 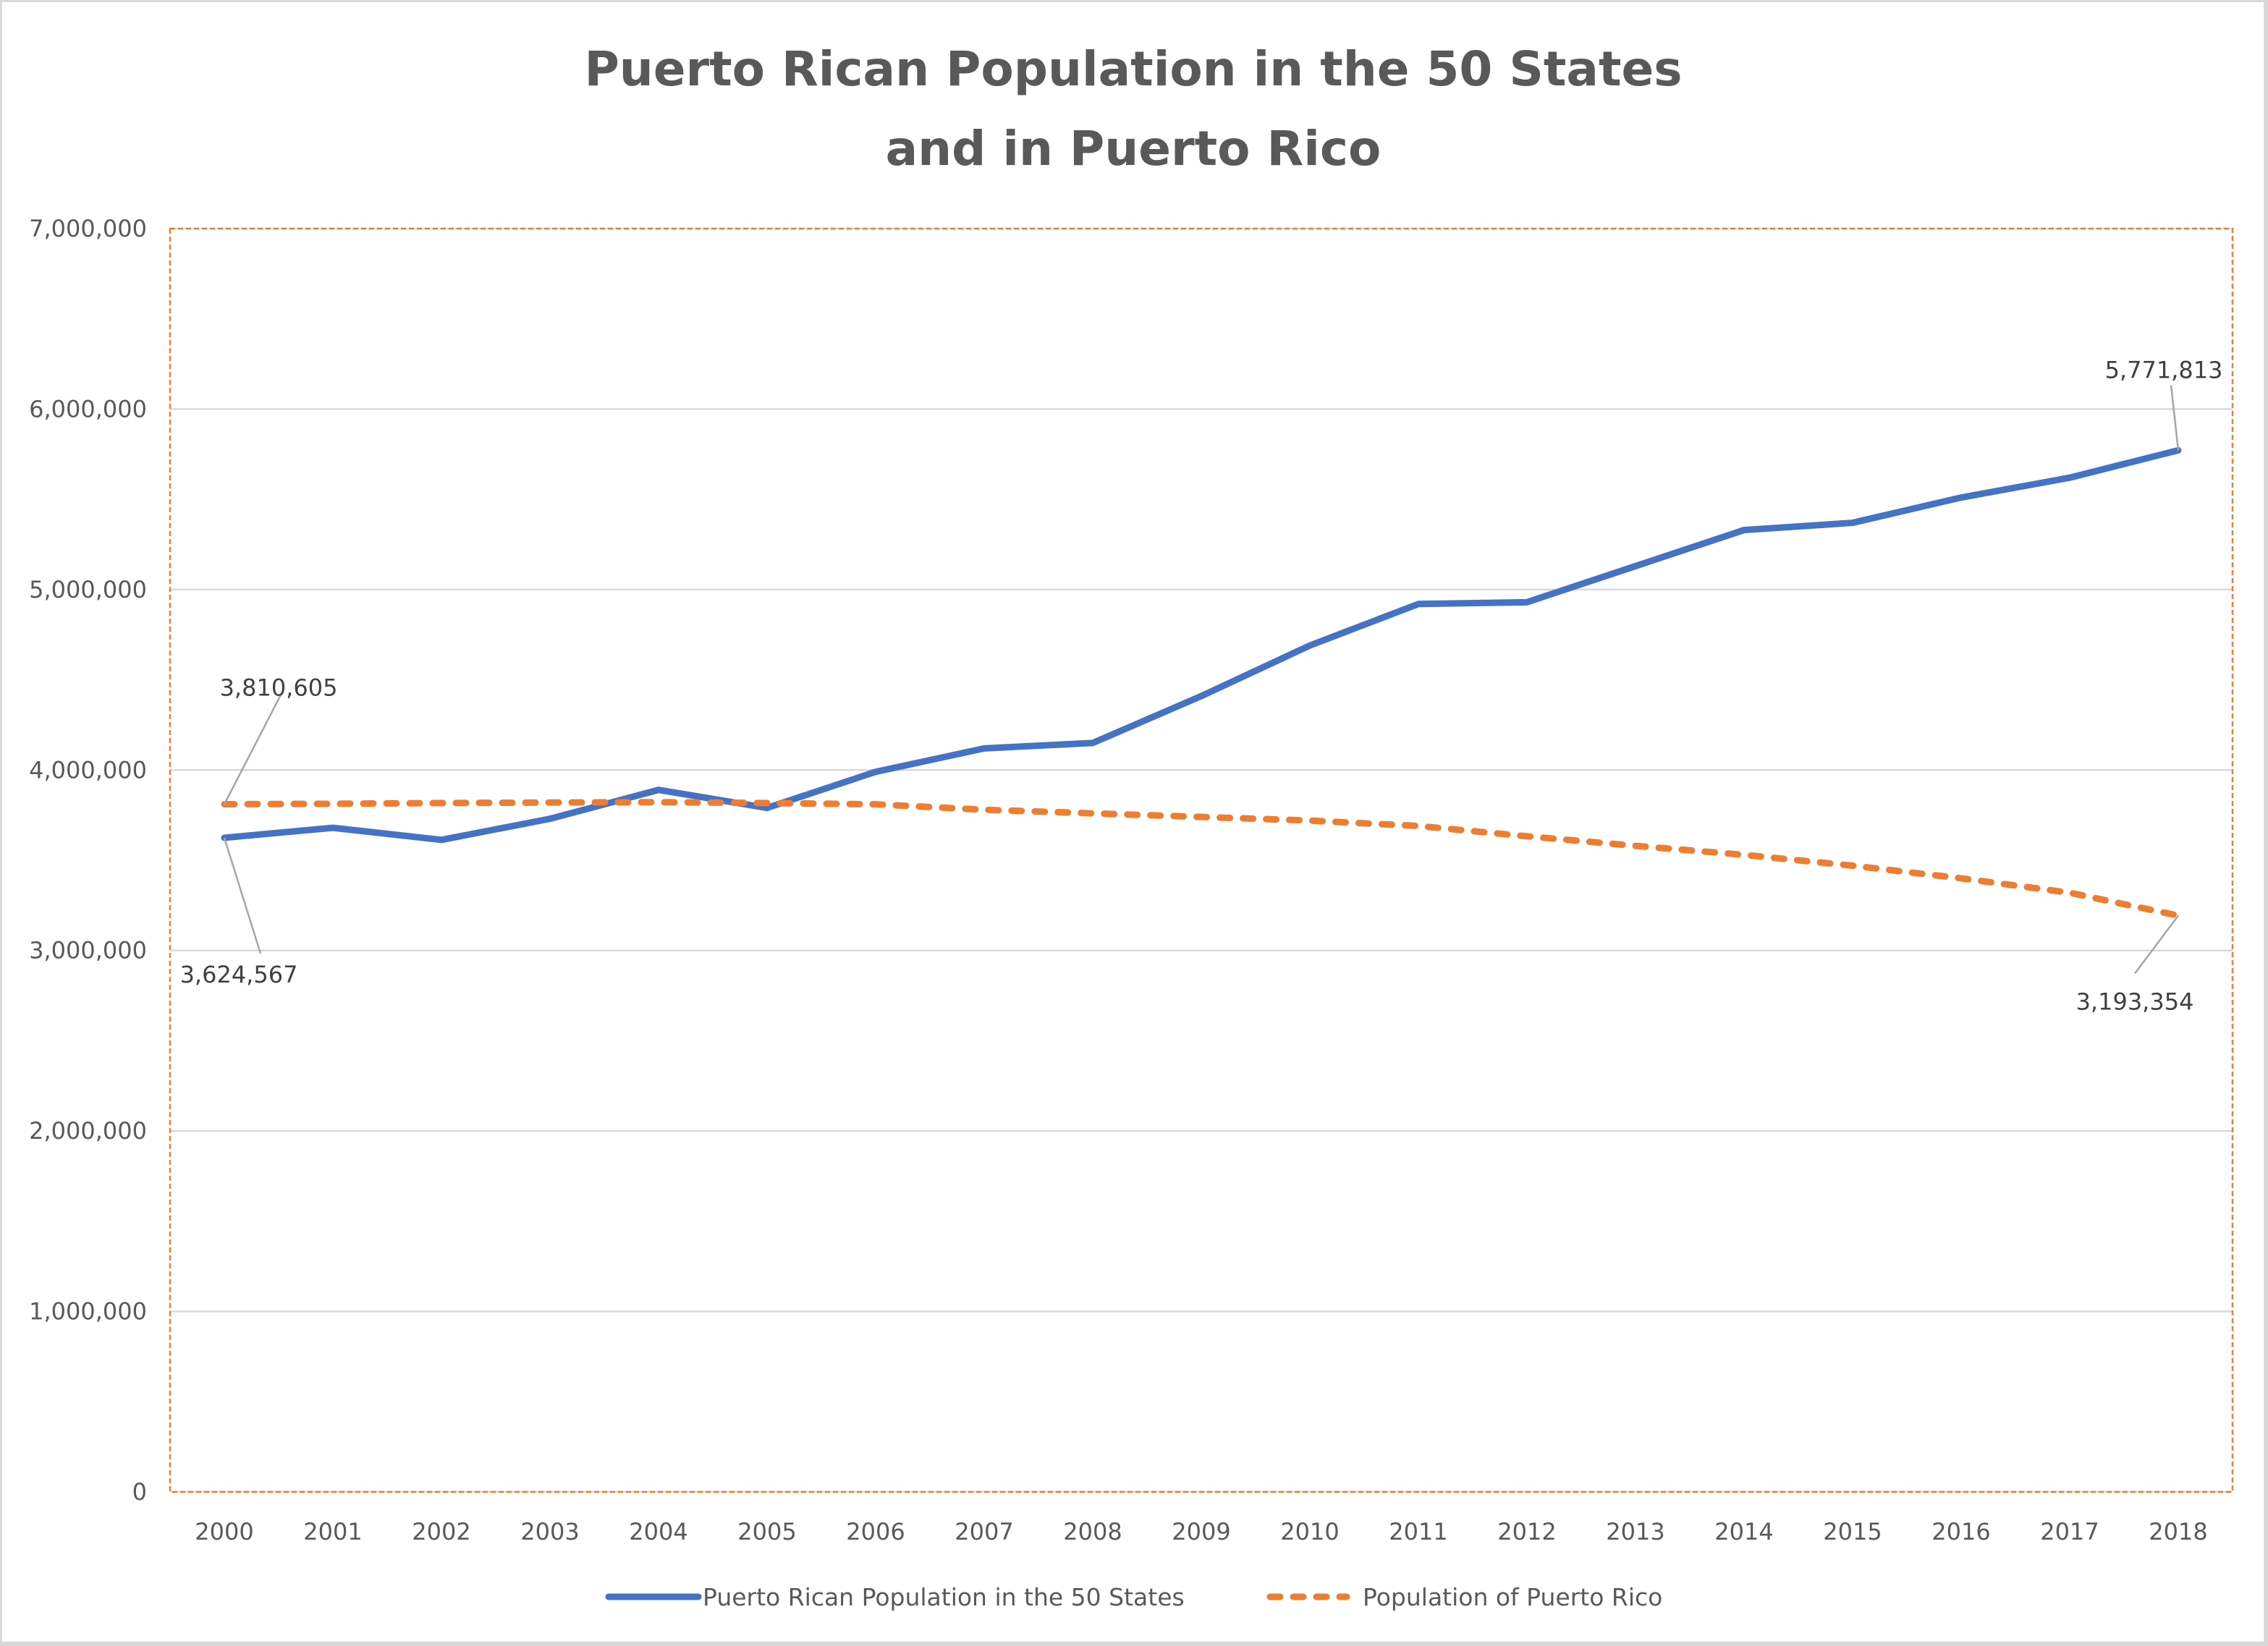 What do you see at coordinates (332, 1532) in the screenshot?
I see `x-tick-label: 2001` at bounding box center [332, 1532].